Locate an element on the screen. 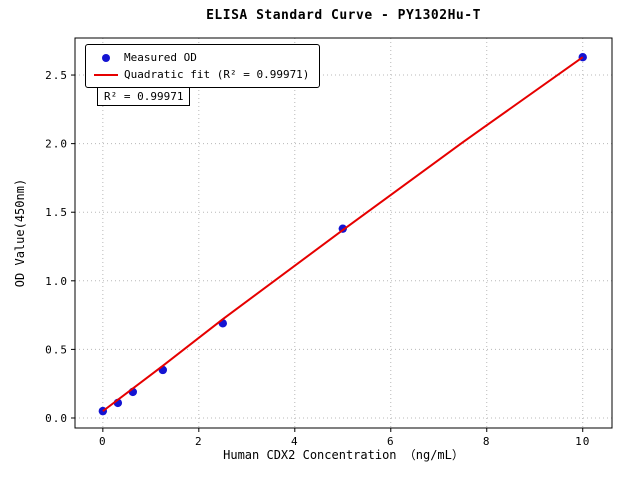 The width and height of the screenshot is (640, 480). x-tick-label: 10 is located at coordinates (582, 441).